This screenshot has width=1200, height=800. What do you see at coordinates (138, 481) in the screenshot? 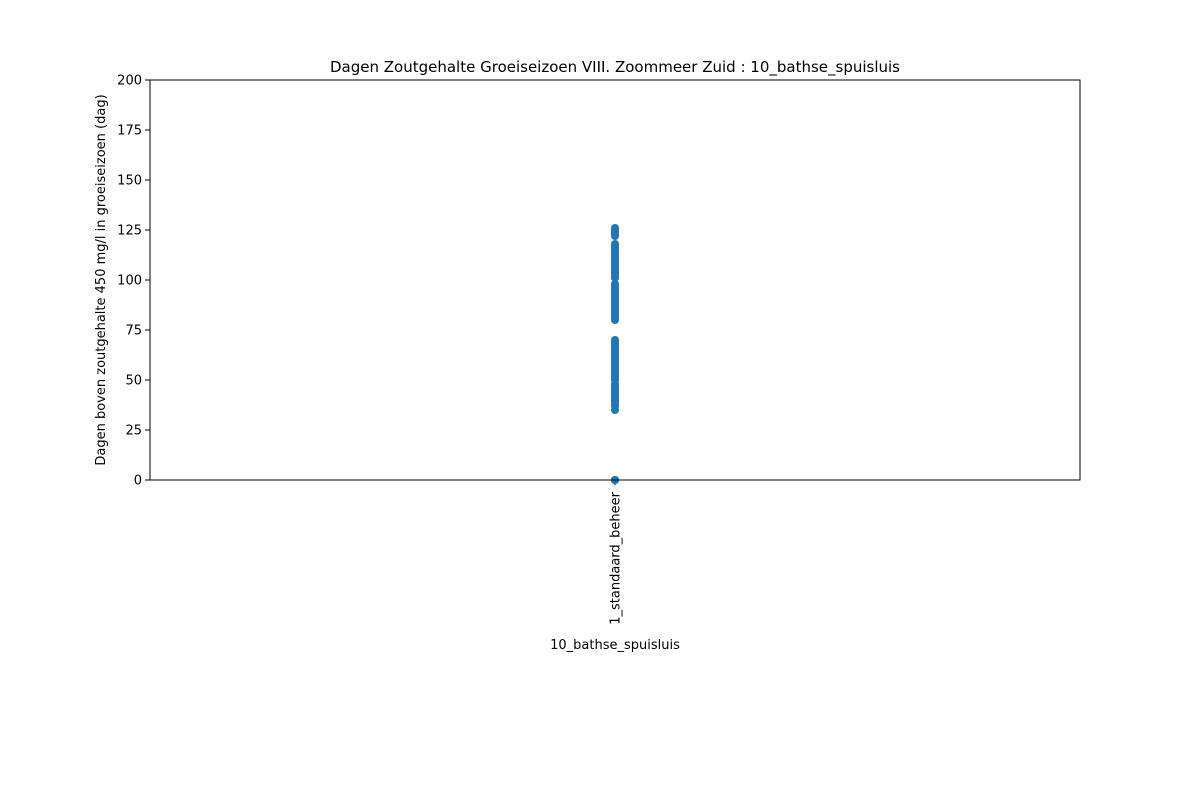
I see `y-tick-label: 0` at bounding box center [138, 481].